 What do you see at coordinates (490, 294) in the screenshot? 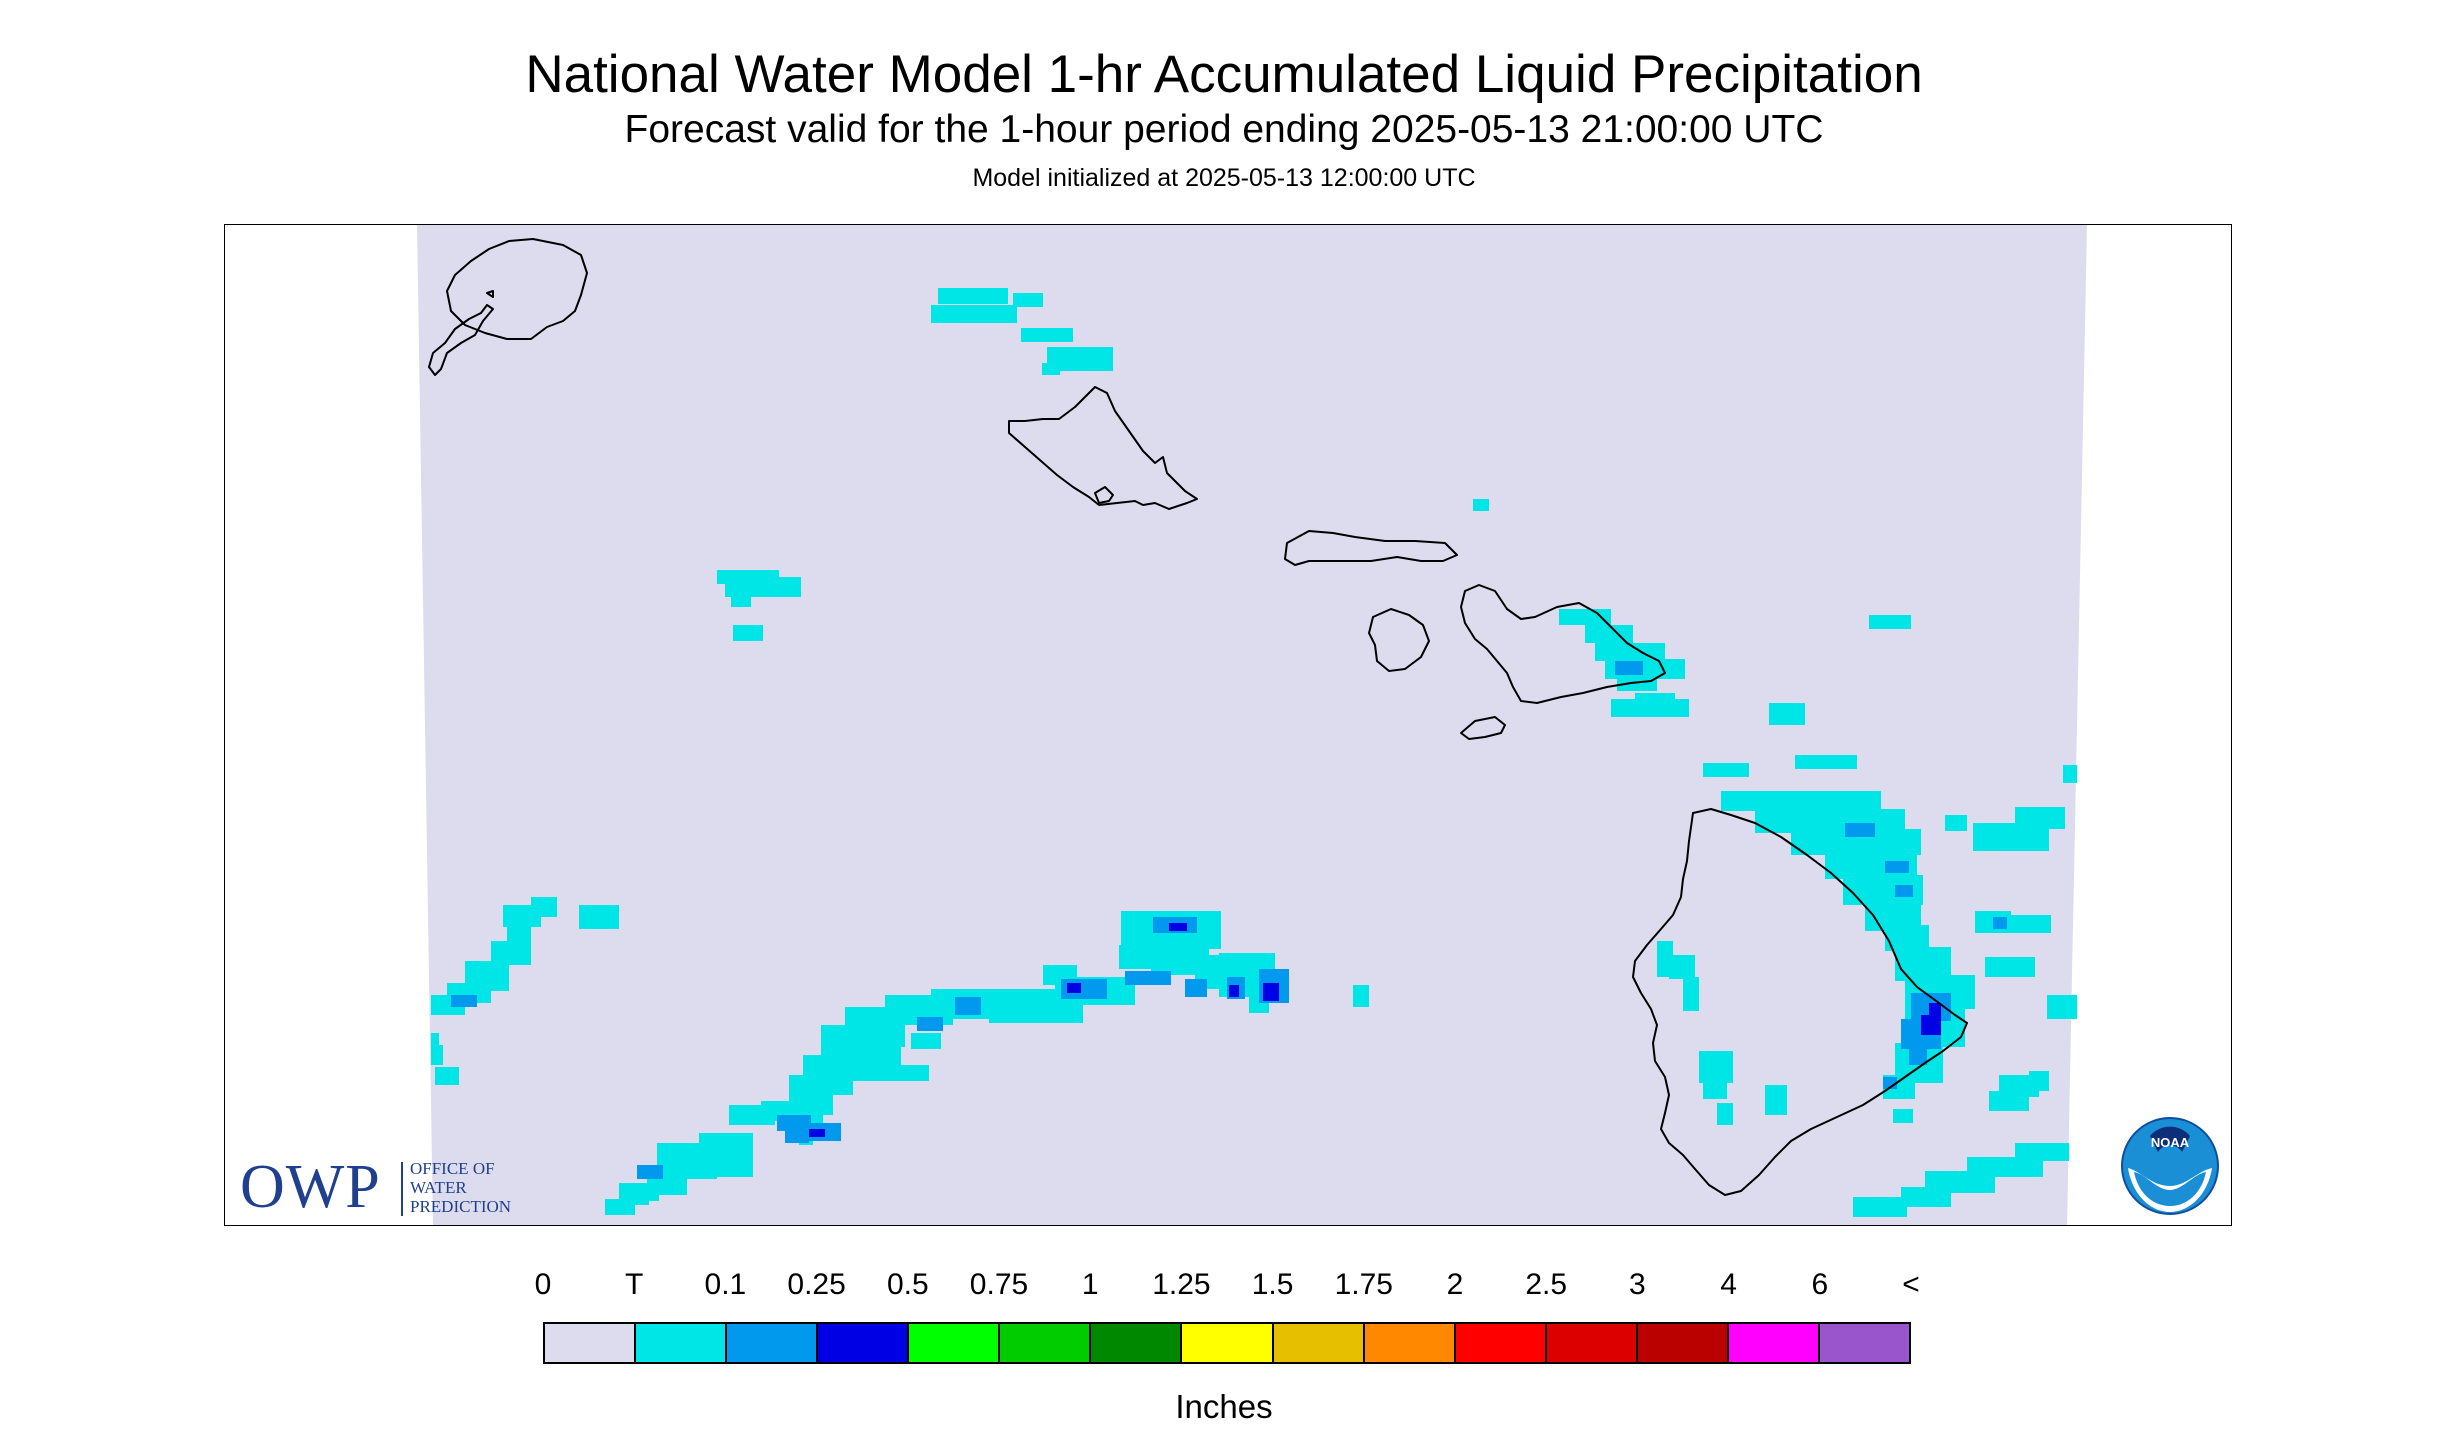
I see `island-lehua` at bounding box center [490, 294].